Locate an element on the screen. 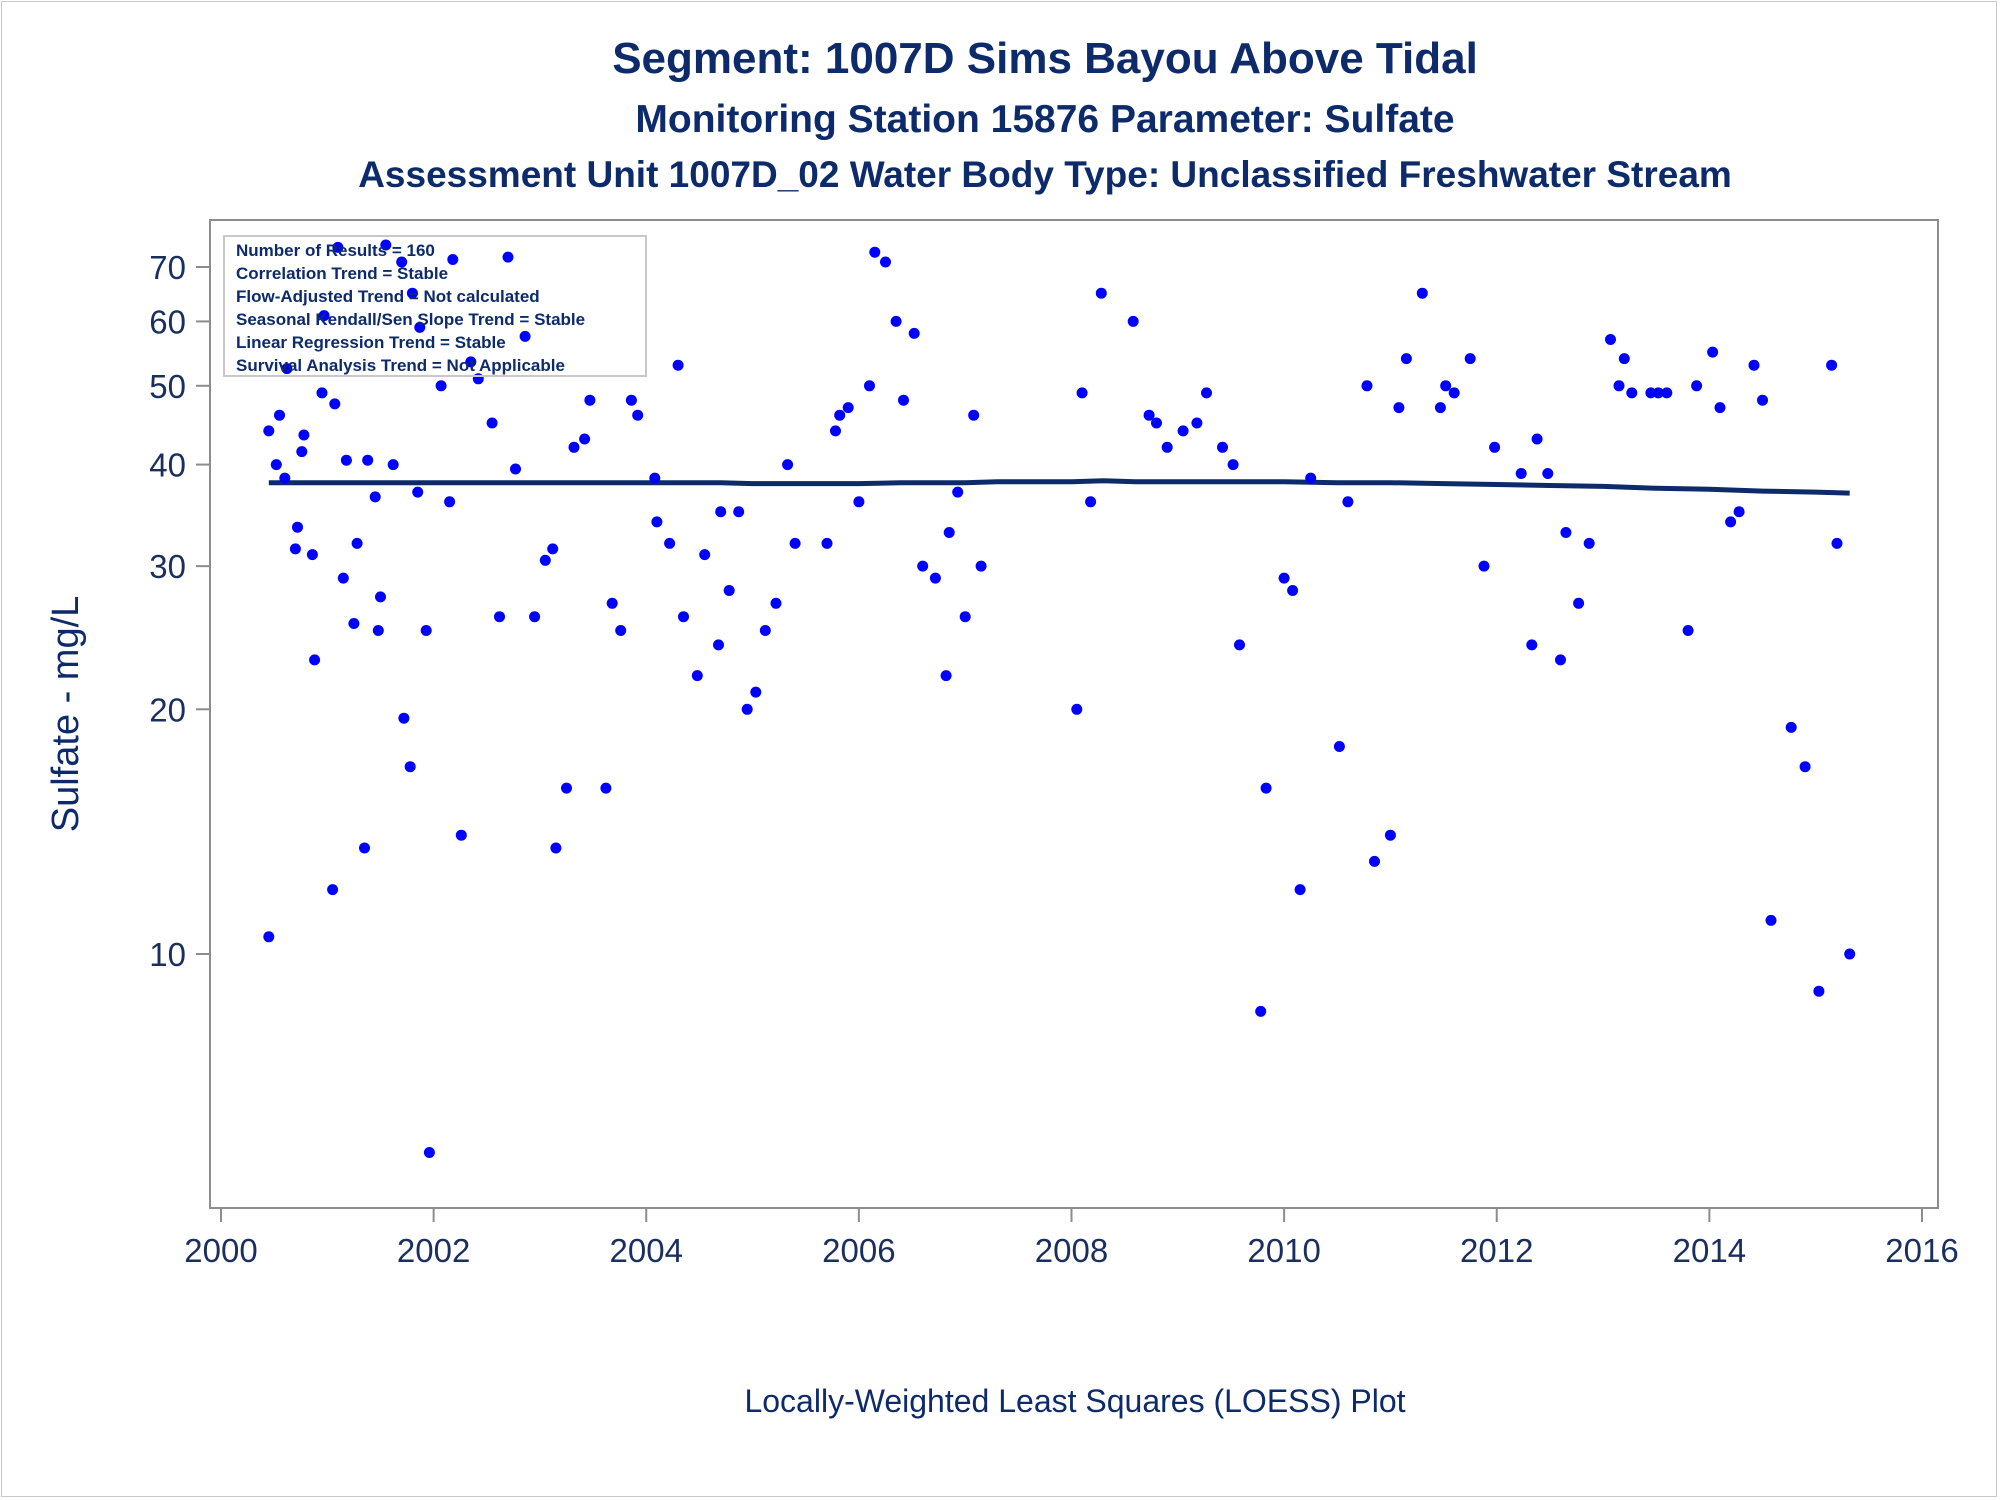 This screenshot has height=1500, width=2000. trend-summary-line: Flow-Adjusted Trend = Not calculated is located at coordinates (388, 296).